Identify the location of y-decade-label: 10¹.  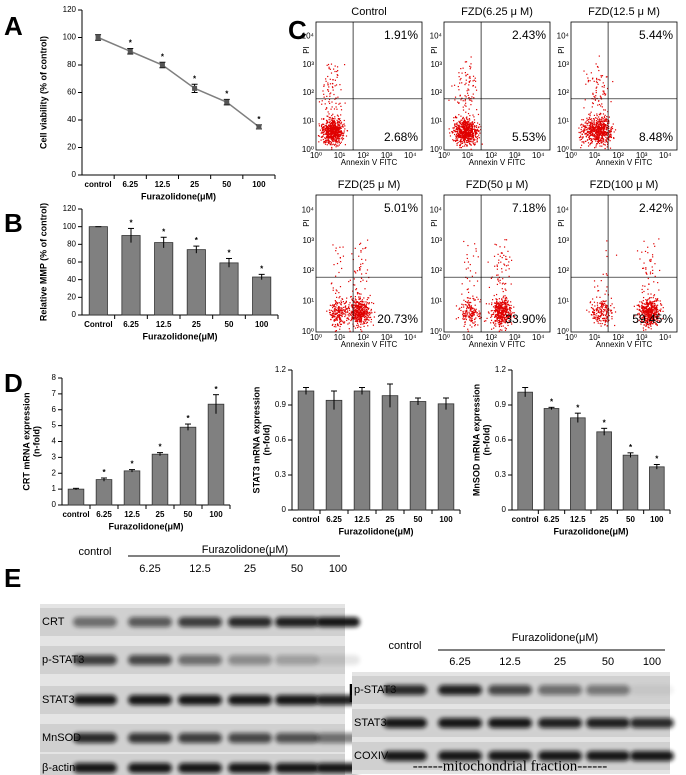
(563, 301).